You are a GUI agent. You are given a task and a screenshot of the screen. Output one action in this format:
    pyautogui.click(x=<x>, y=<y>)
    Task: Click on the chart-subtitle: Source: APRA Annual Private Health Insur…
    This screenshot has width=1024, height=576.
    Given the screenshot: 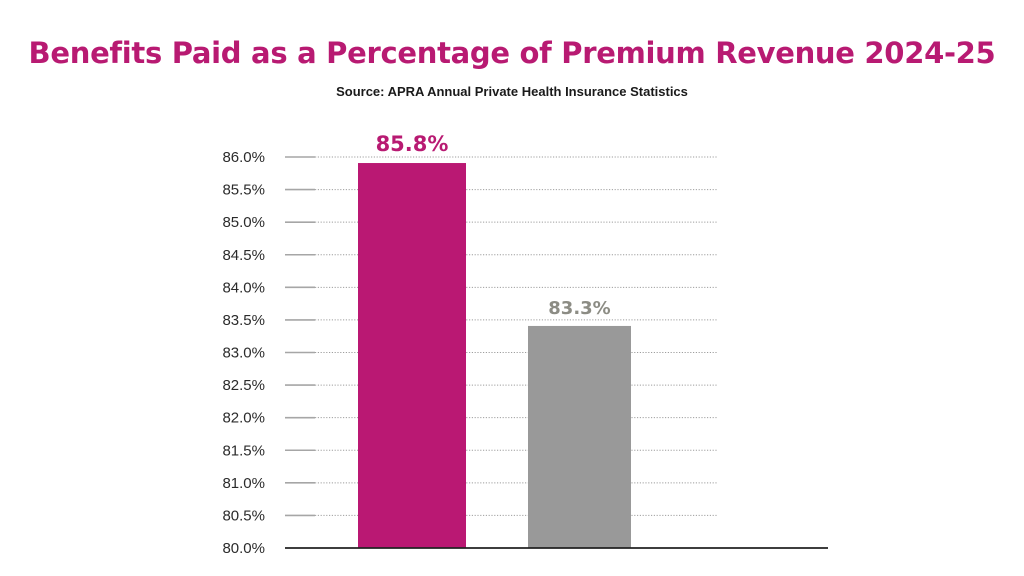 What is the action you would take?
    pyautogui.click(x=512, y=91)
    